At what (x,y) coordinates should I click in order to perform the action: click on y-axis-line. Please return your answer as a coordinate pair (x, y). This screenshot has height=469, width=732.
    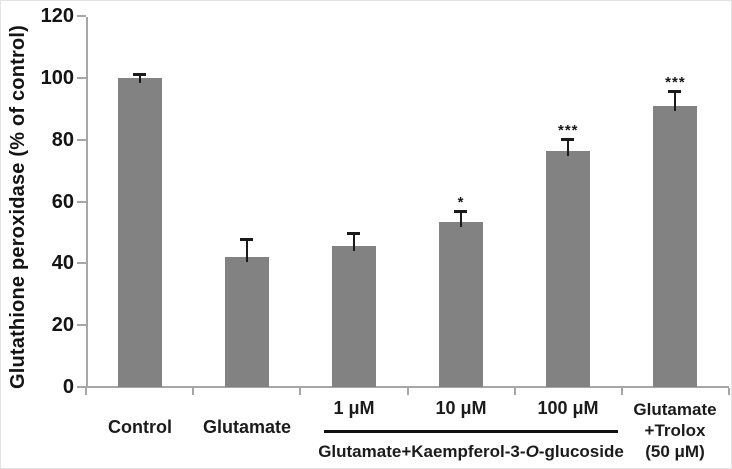
    Looking at the image, I should click on (87, 202).